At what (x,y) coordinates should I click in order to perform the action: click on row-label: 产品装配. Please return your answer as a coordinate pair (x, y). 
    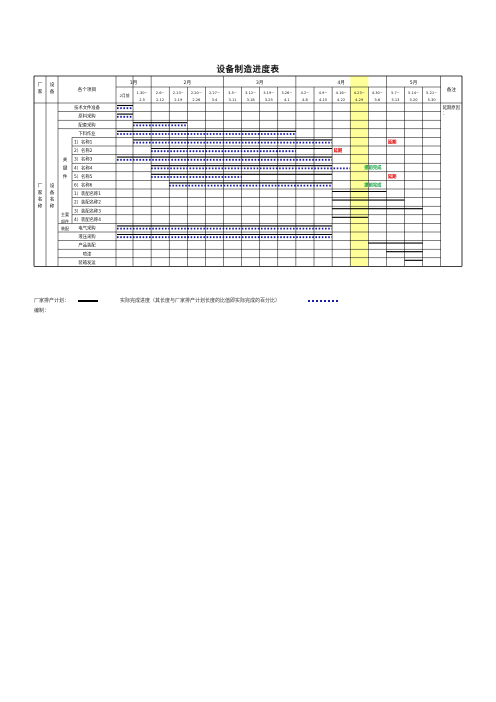
    Looking at the image, I should click on (87, 245).